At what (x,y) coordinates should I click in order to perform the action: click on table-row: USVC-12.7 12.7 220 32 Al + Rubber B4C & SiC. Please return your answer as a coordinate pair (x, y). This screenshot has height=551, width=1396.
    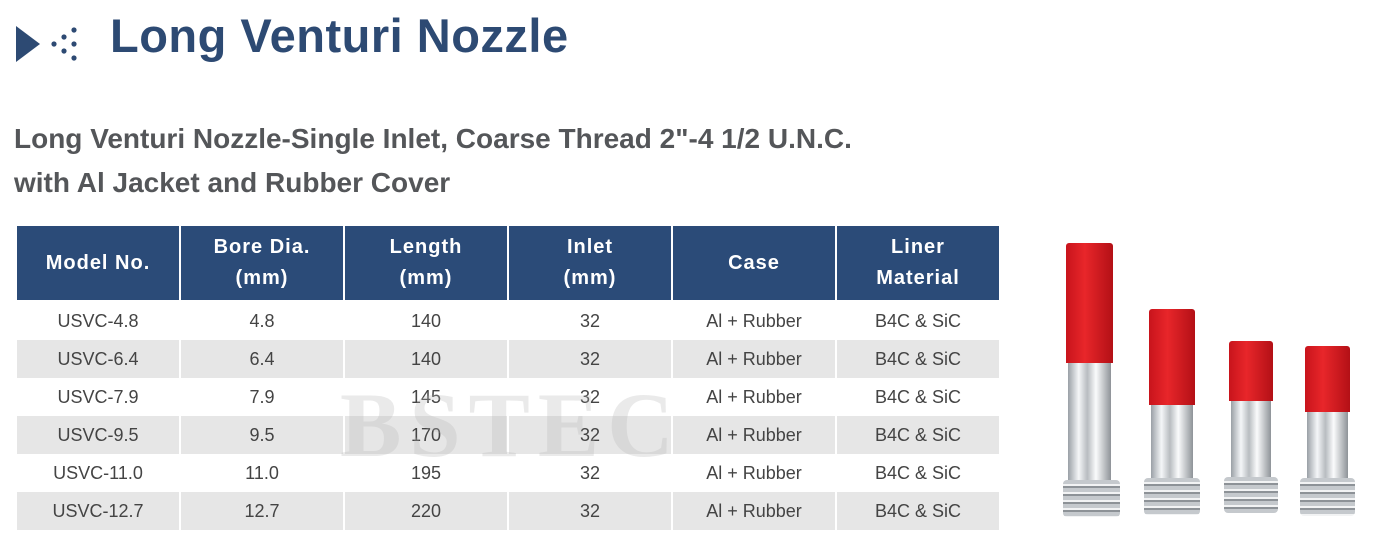
    Looking at the image, I should click on (508, 511).